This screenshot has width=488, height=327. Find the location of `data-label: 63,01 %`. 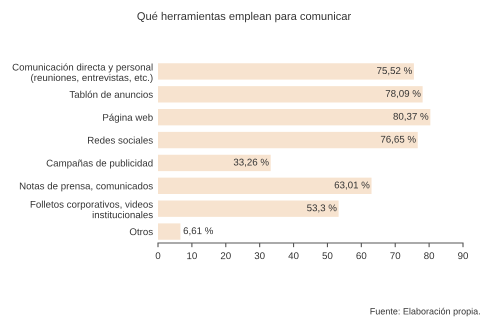

data-label: 63,01 % is located at coordinates (352, 186).